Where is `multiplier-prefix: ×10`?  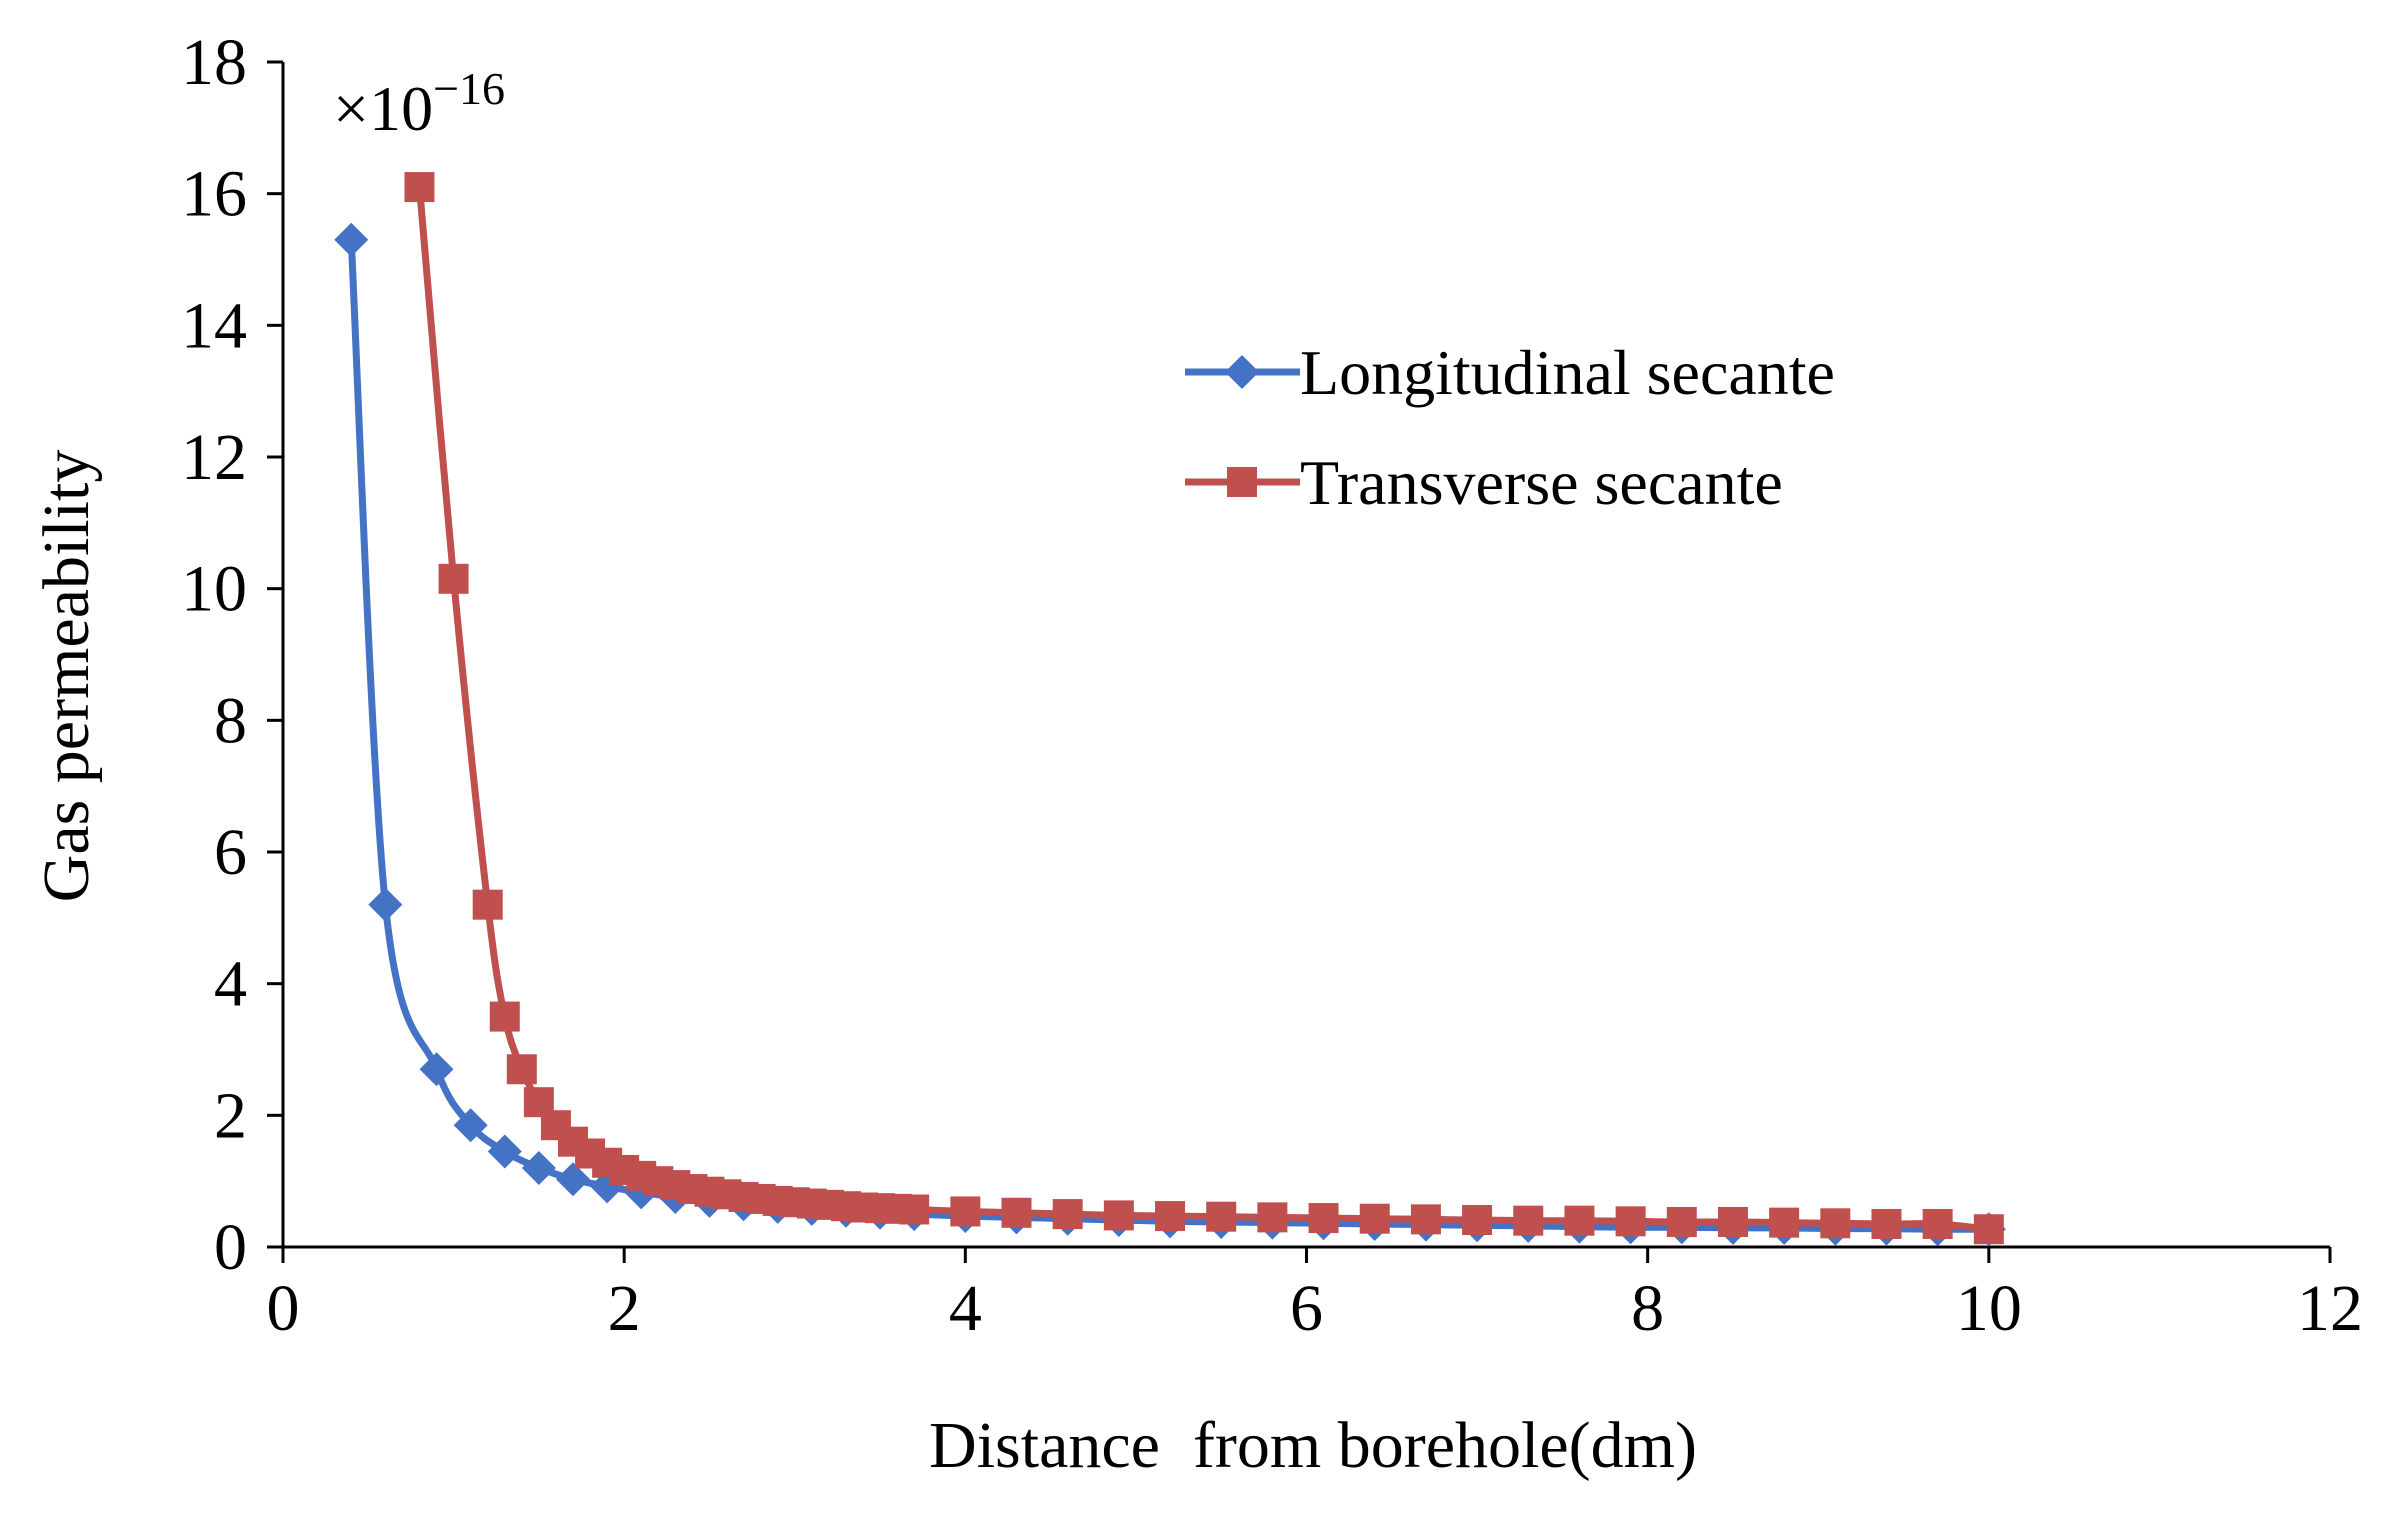 multiplier-prefix: ×10 is located at coordinates (383, 108).